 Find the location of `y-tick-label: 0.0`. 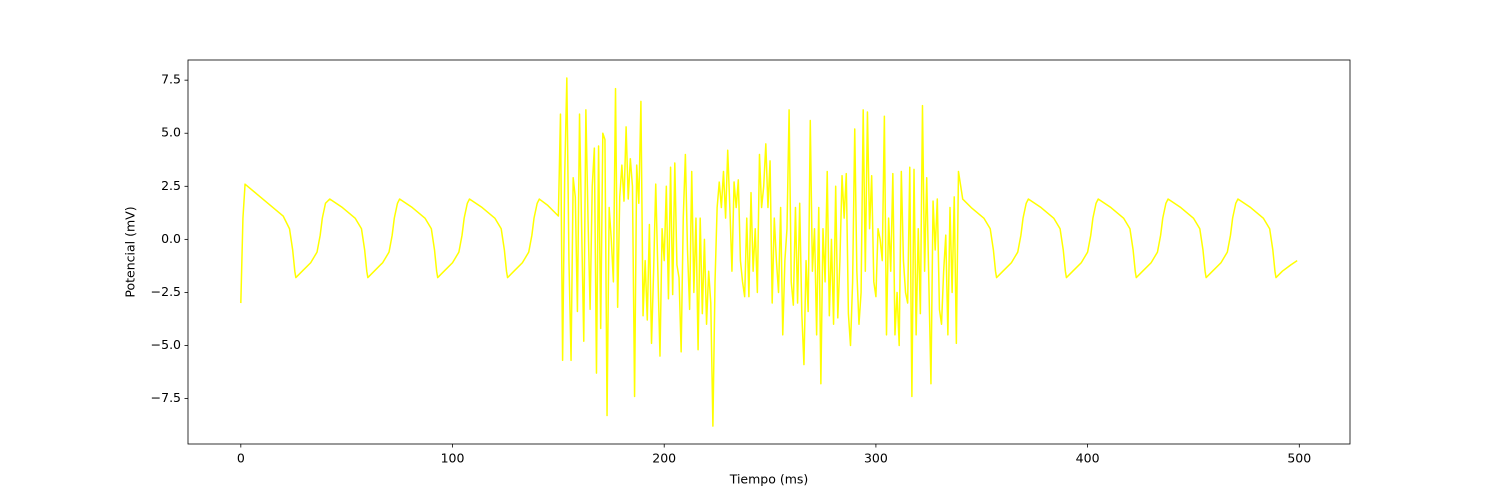

y-tick-label: 0.0 is located at coordinates (171, 238).